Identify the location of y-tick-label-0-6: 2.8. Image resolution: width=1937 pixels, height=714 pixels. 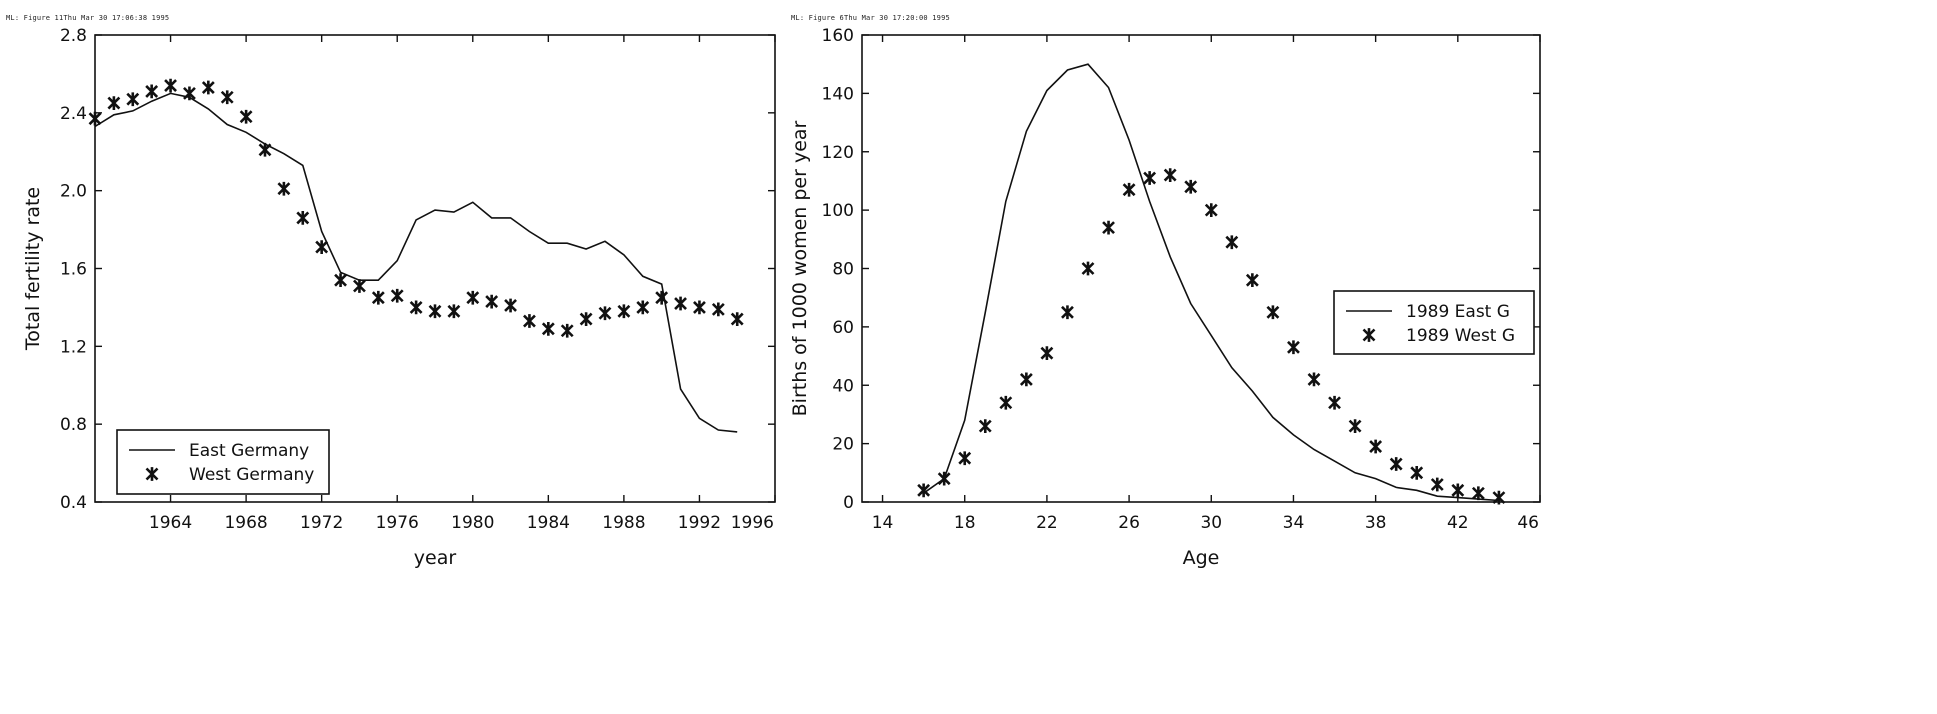
(73, 36).